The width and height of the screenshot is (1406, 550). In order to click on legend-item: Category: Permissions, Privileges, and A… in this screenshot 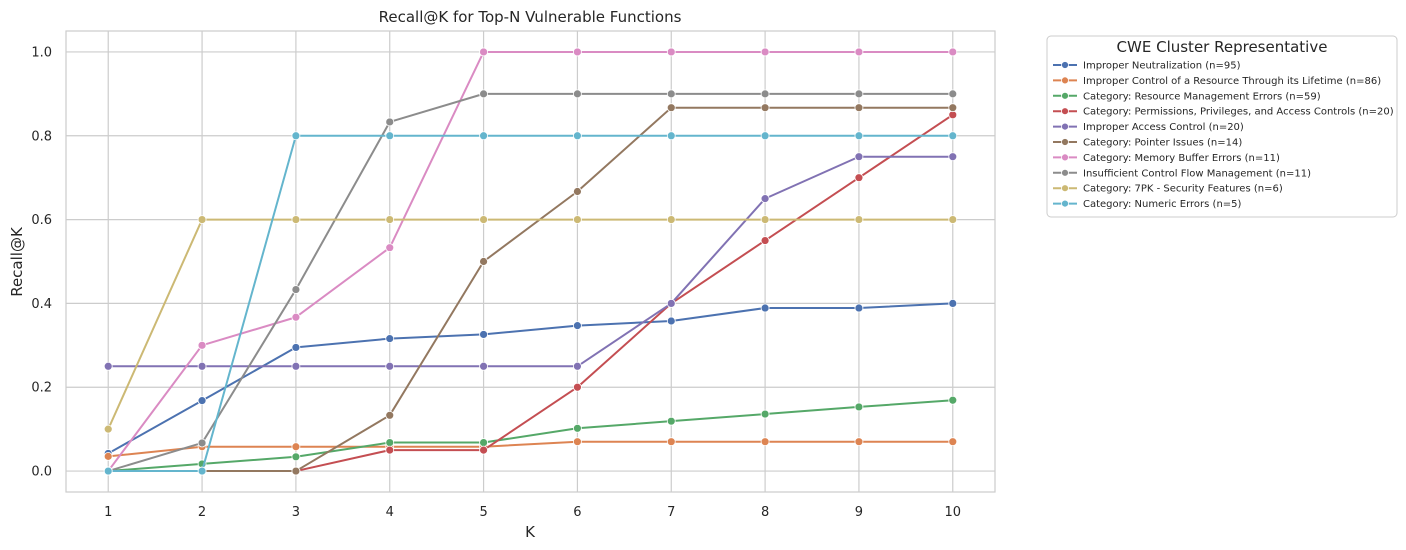, I will do `click(1223, 112)`.